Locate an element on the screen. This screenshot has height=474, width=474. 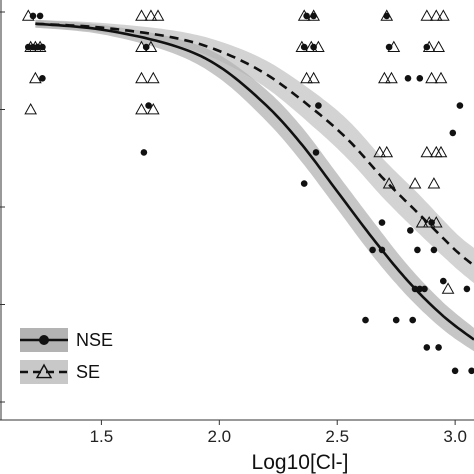
legend: NSE SE is located at coordinates (66, 356).